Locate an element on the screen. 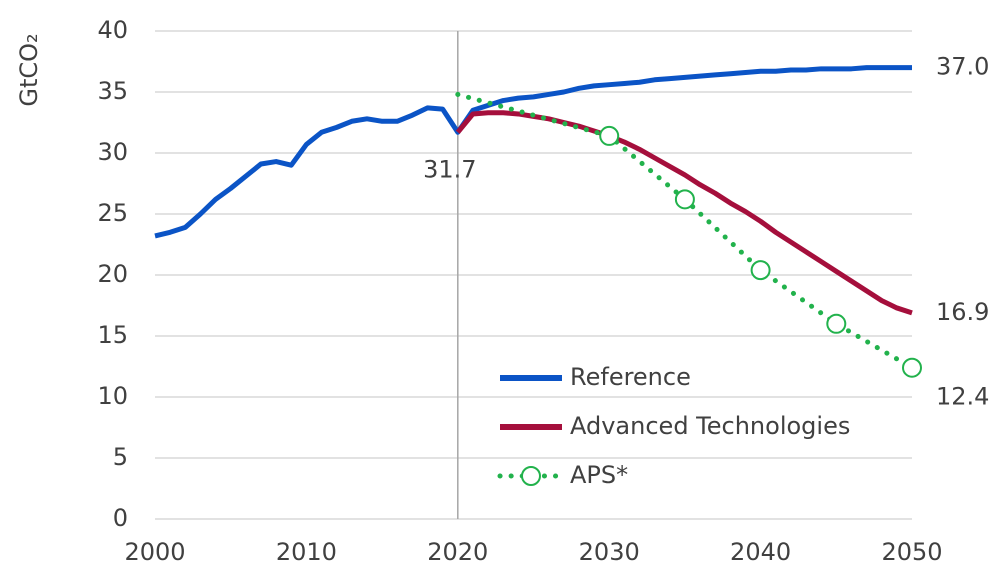 This screenshot has height=571, width=1000. y-tick-label: 25 is located at coordinates (112, 213).